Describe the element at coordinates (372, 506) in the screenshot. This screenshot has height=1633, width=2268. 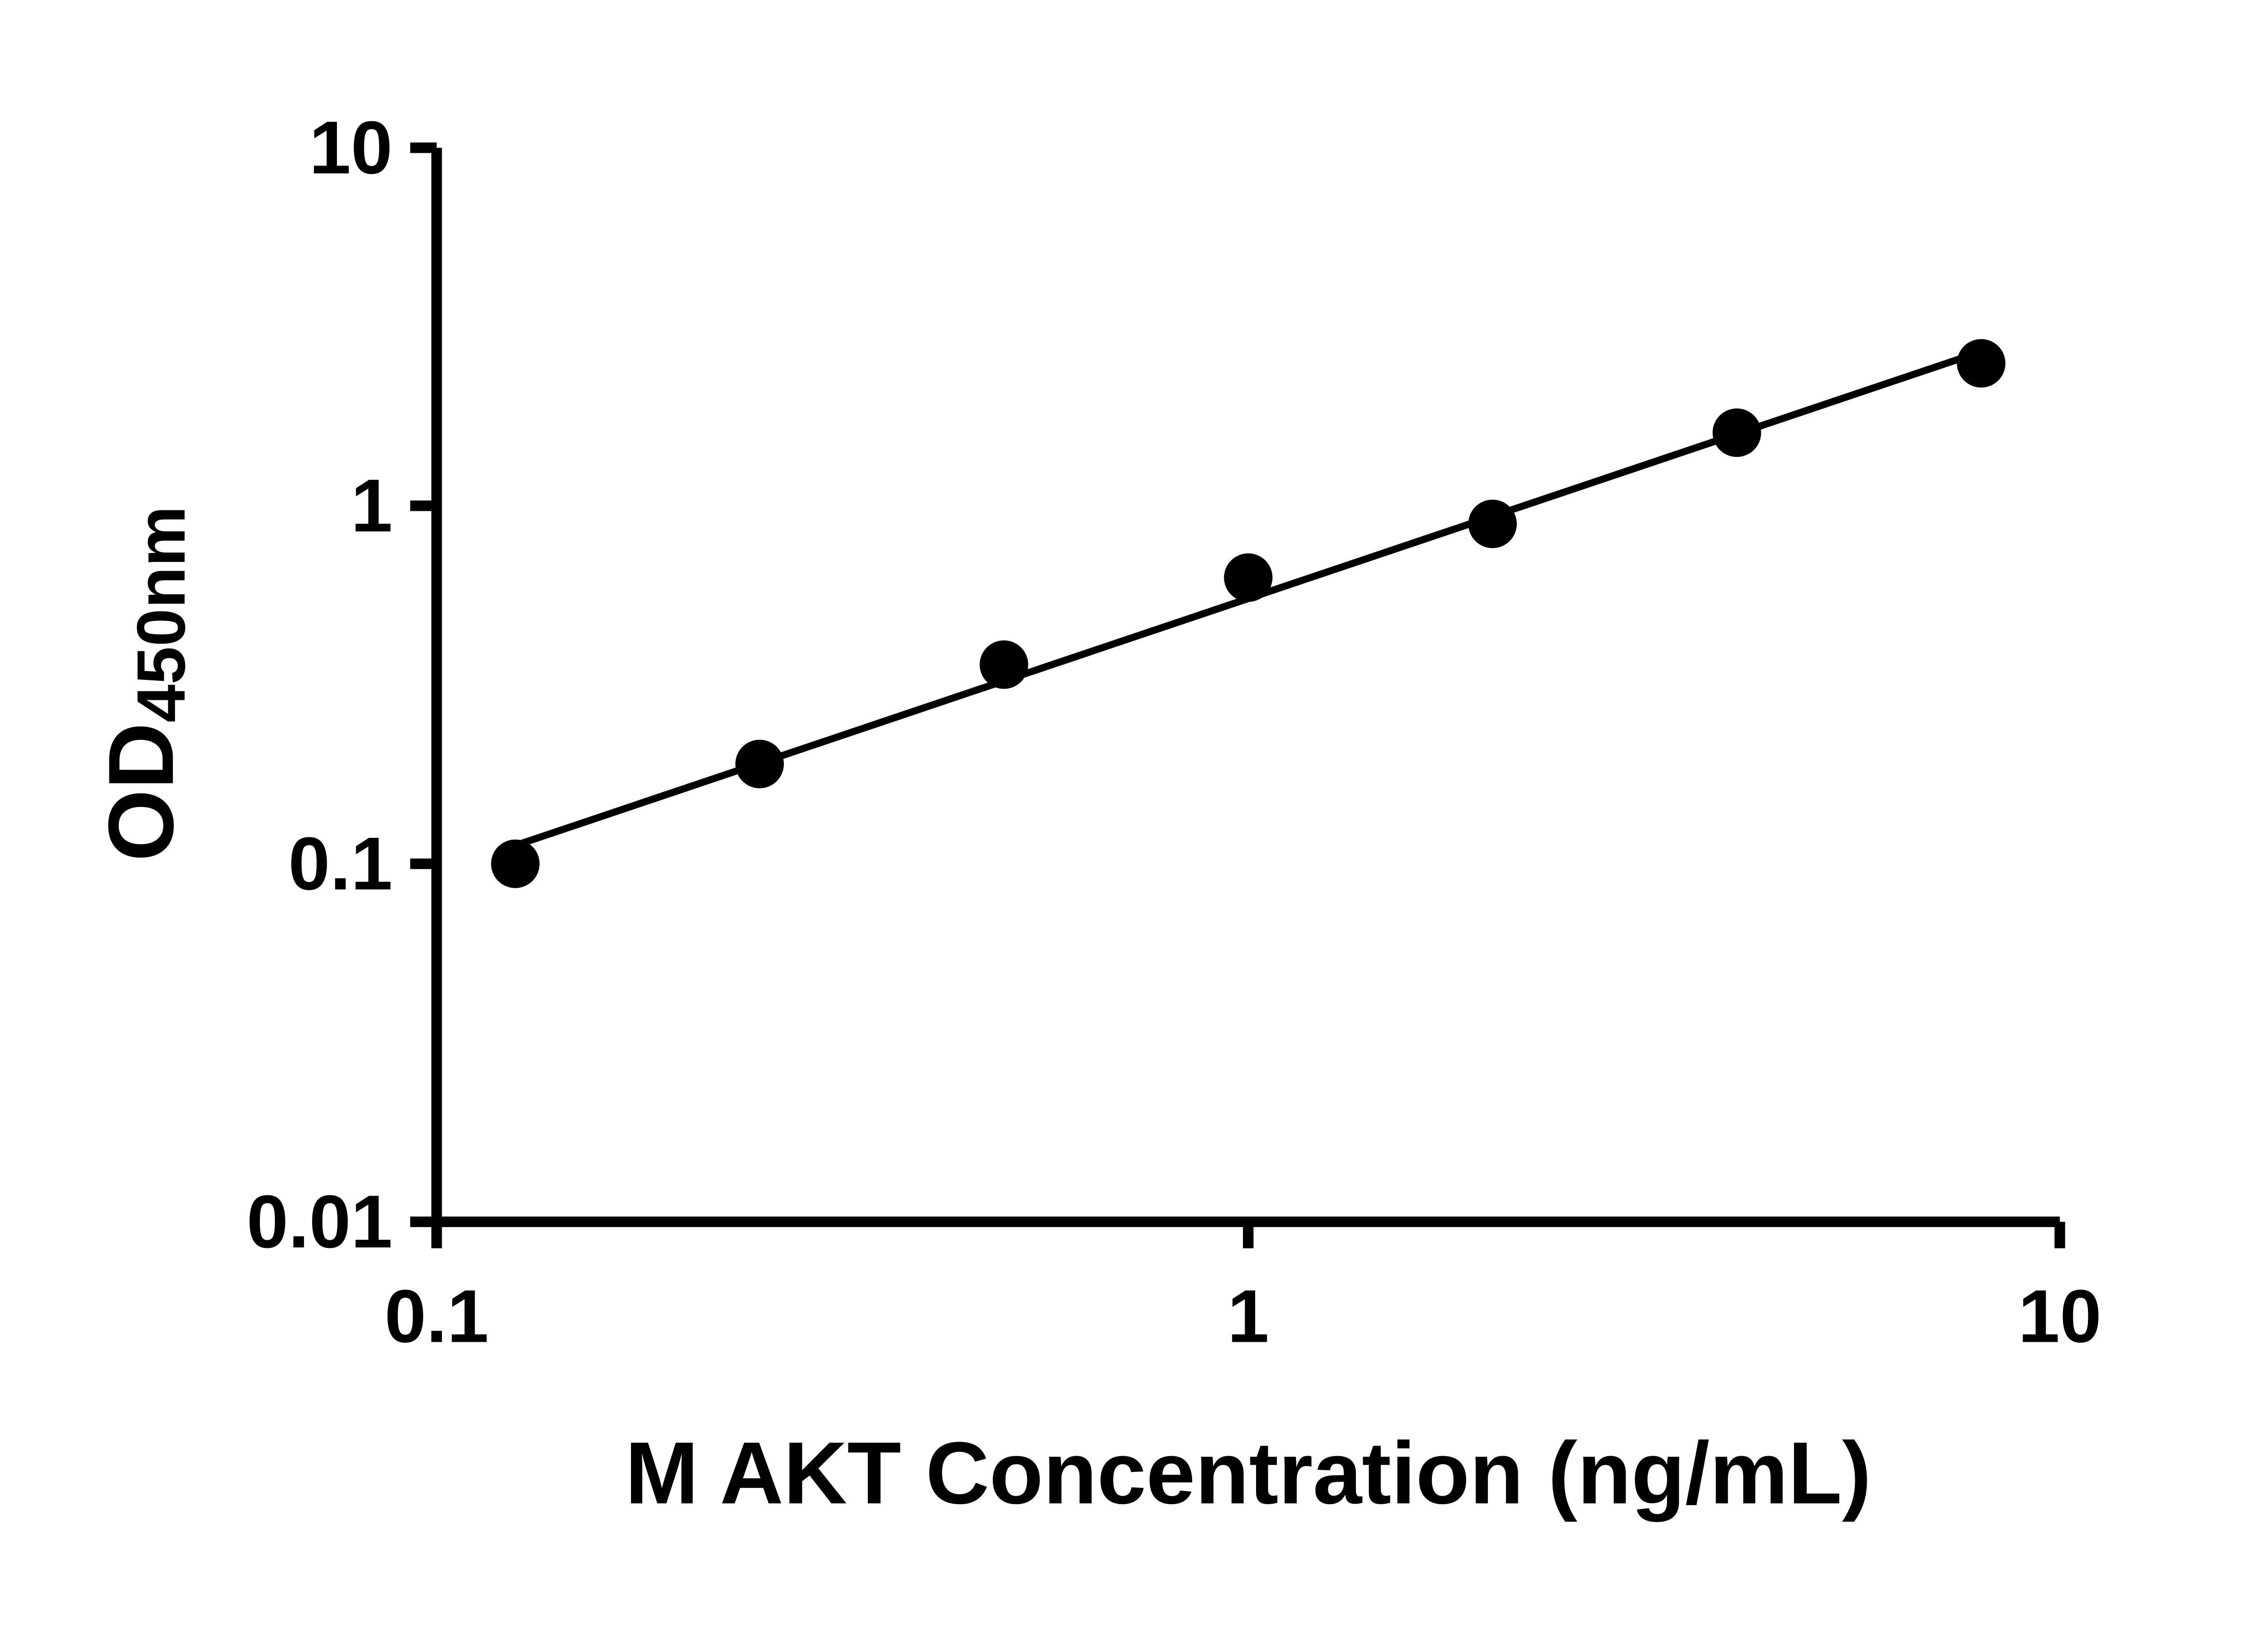
I see `y-tick-label: 1` at that location.